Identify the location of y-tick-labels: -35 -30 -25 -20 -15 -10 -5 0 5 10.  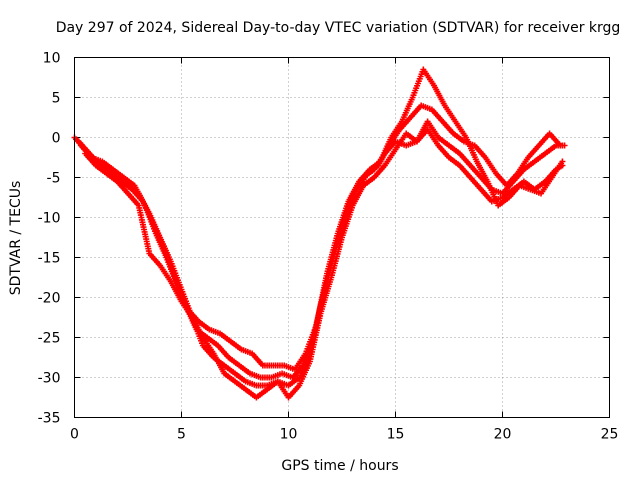
(49, 239).